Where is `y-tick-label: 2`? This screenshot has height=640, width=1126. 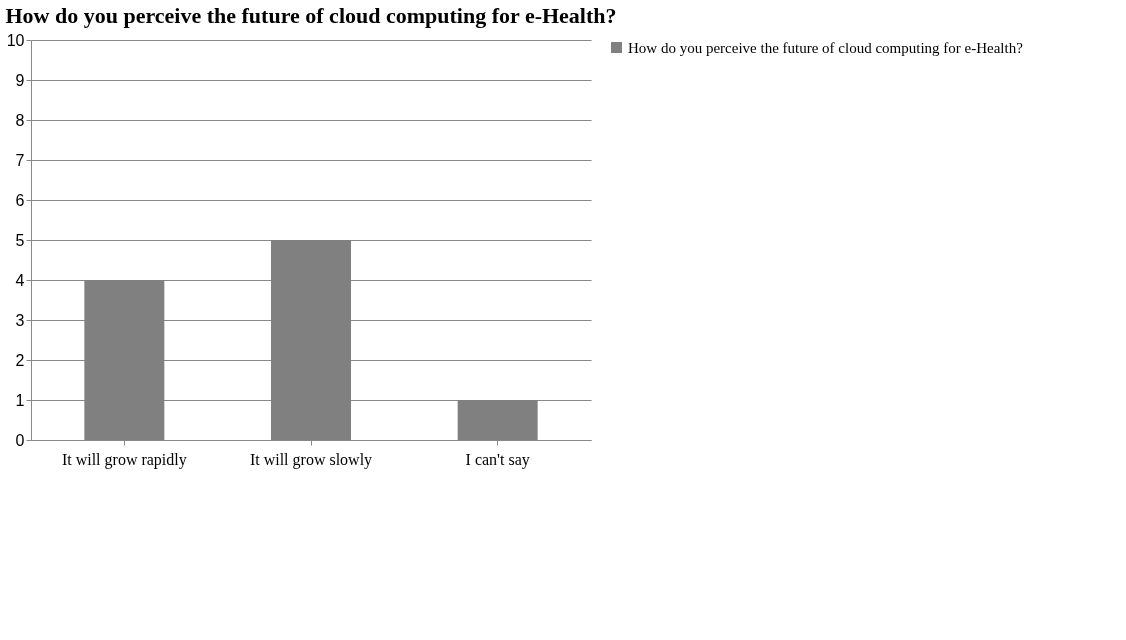
y-tick-label: 2 is located at coordinates (20, 360).